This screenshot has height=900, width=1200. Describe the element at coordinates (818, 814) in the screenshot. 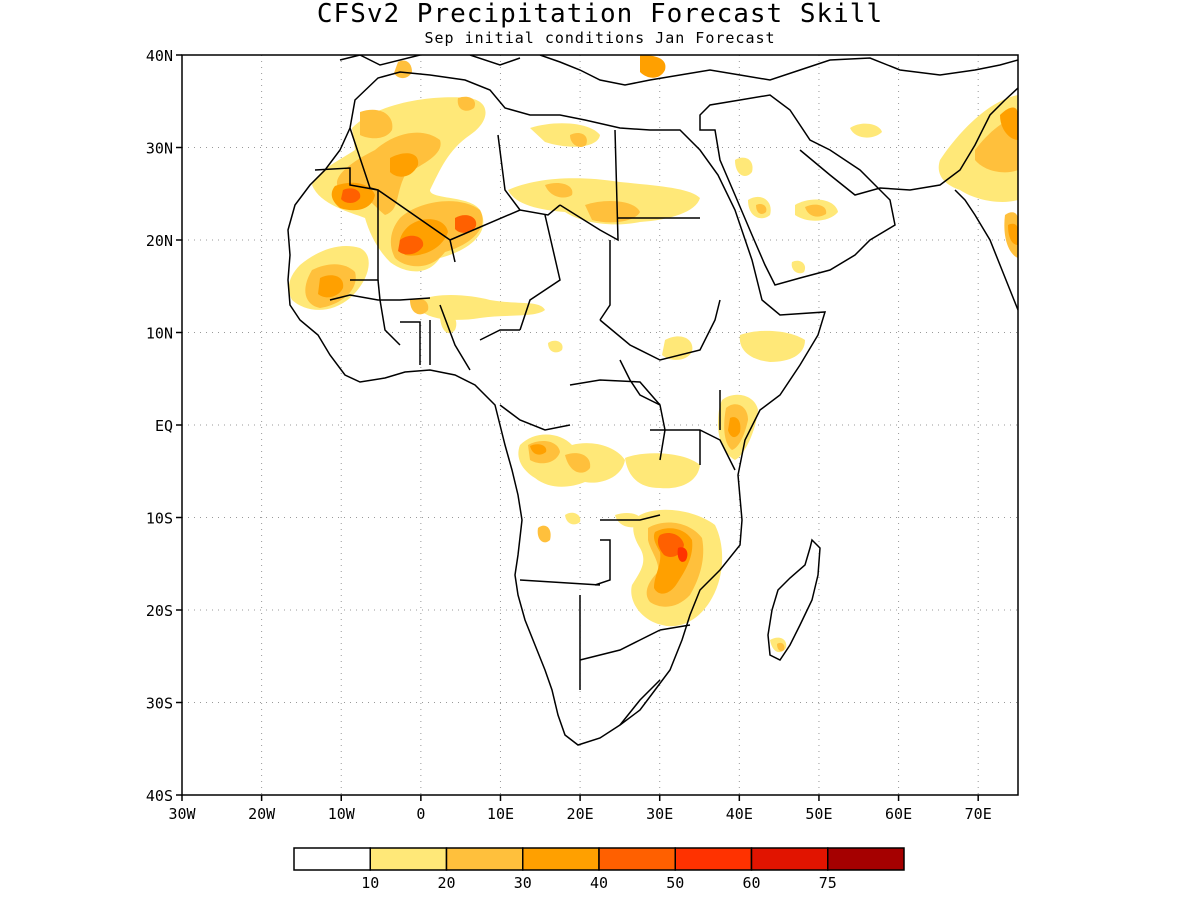

I see `lon-tick-label: 50E` at that location.